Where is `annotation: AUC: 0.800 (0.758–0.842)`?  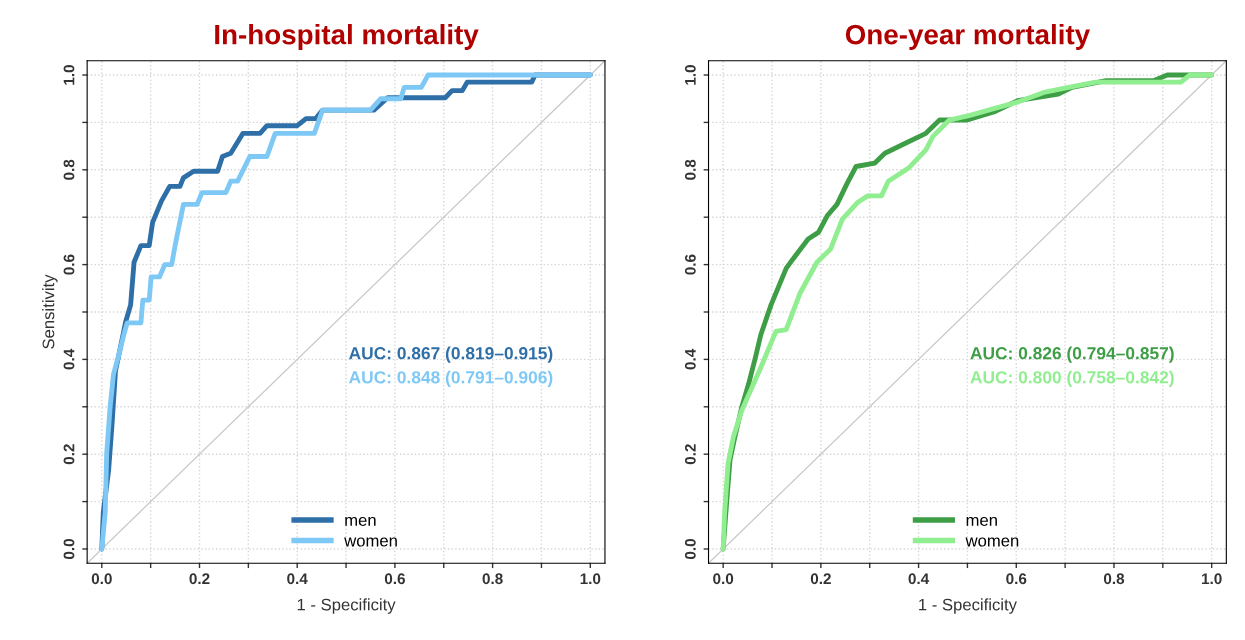
annotation: AUC: 0.800 (0.758–0.842) is located at coordinates (1072, 378).